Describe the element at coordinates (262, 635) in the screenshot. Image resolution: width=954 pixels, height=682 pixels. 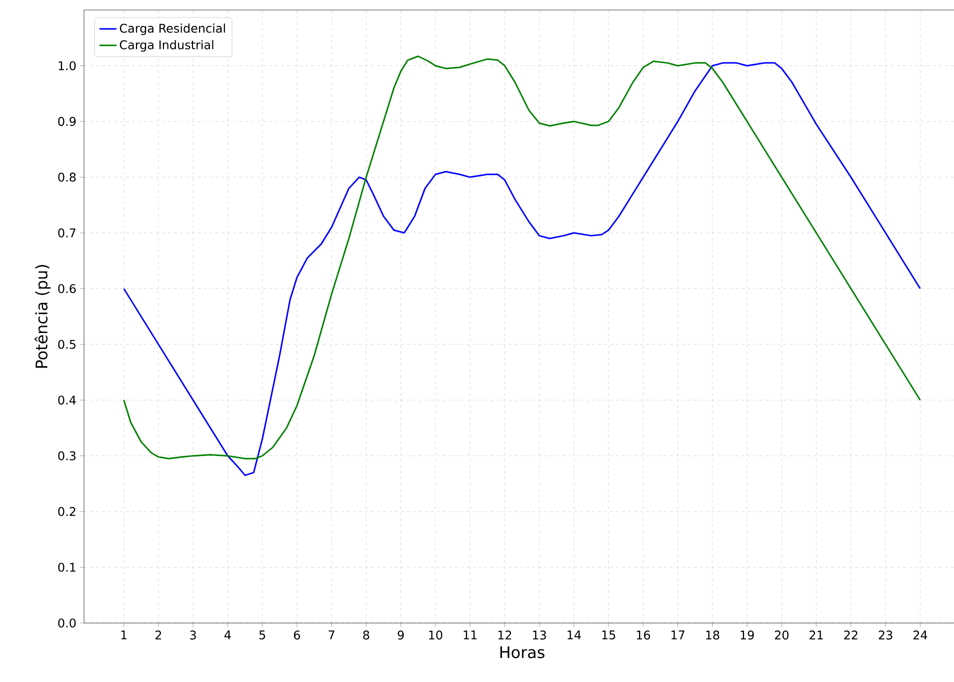
I see `x-tick-label: 5` at that location.